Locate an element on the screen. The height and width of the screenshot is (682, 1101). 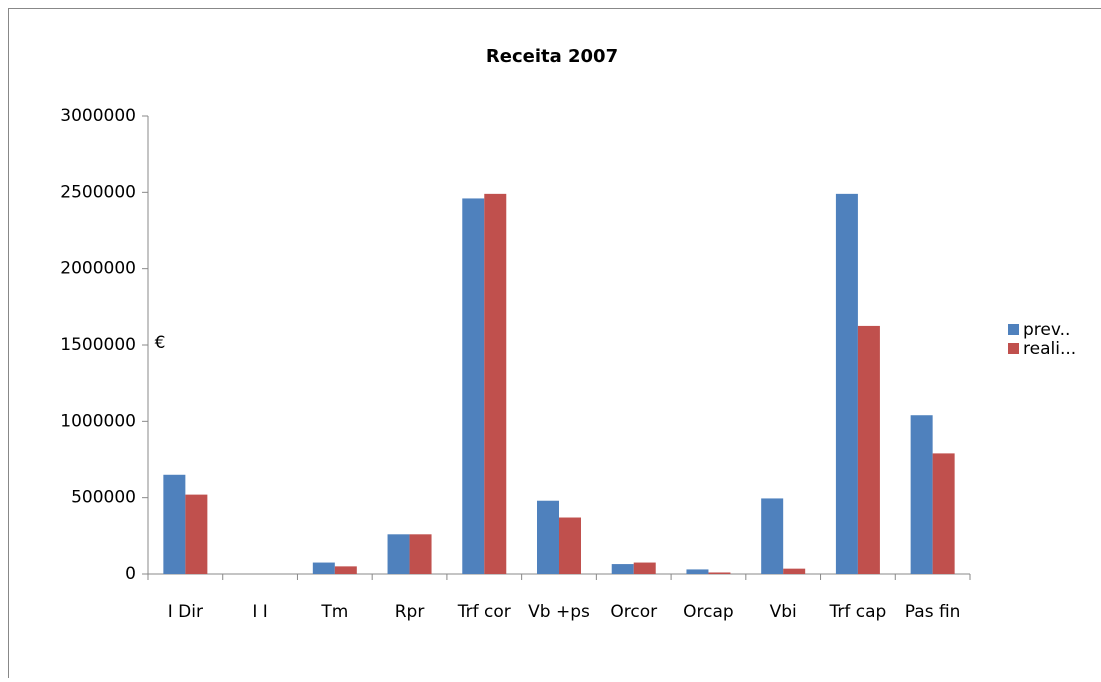
x-tick-label: Rpr is located at coordinates (410, 612).